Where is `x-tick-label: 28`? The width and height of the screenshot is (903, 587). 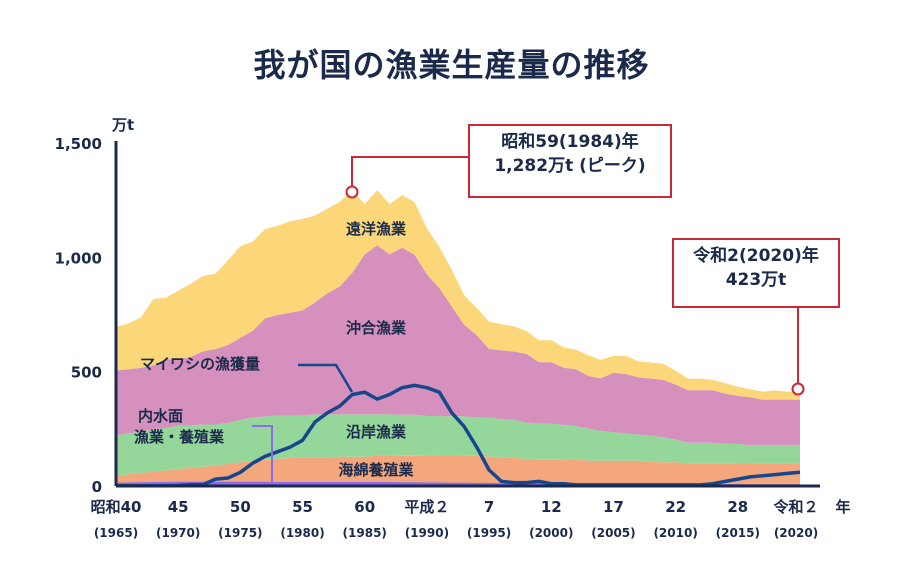 x-tick-label: 28 is located at coordinates (737, 507).